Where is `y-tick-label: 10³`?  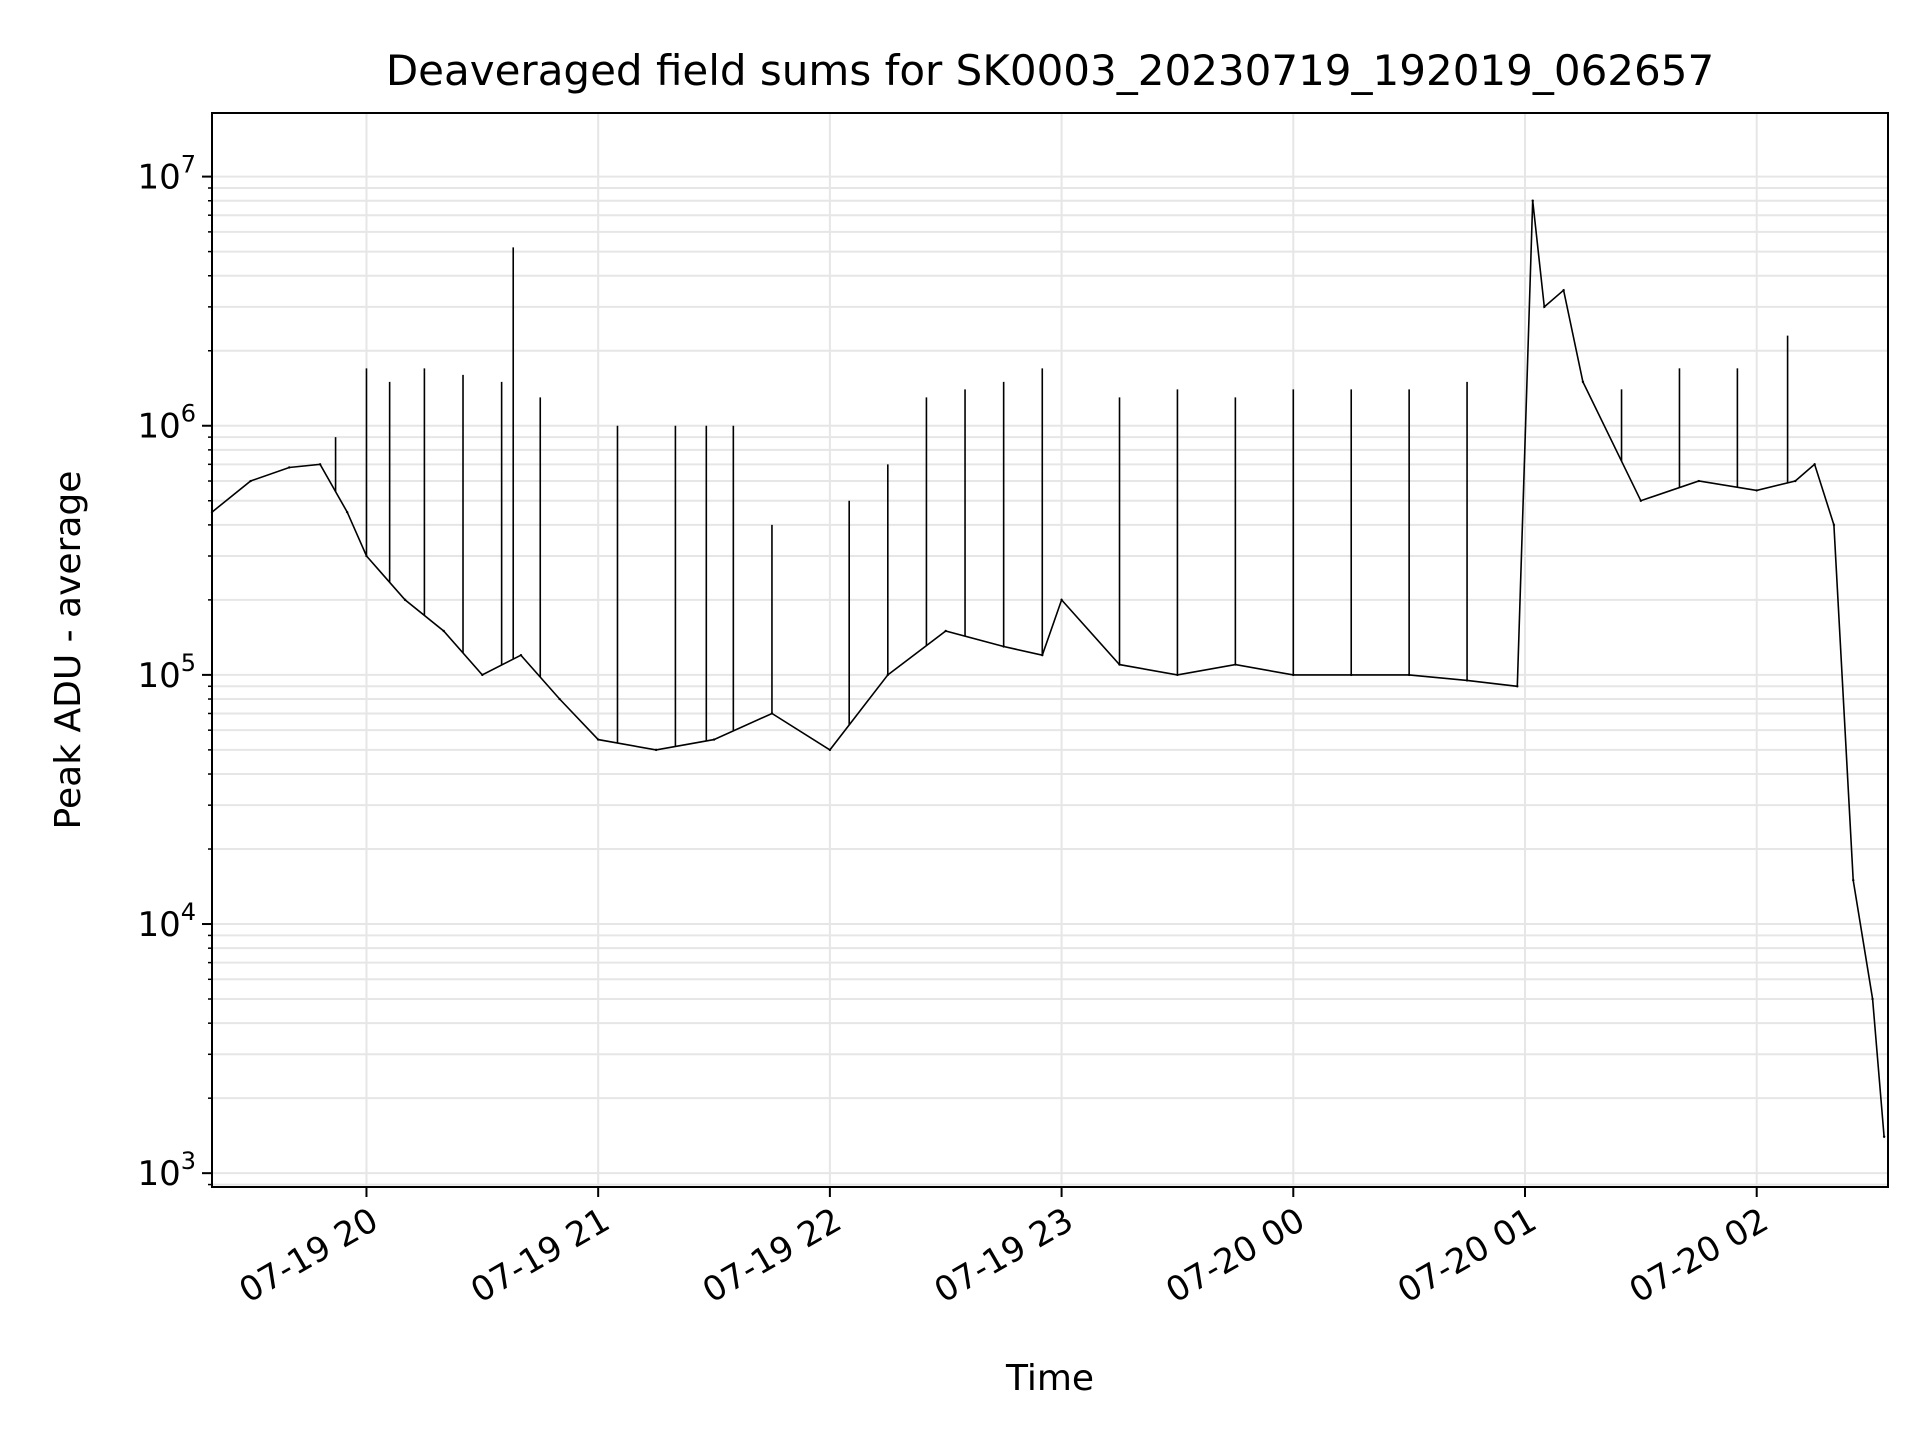
y-tick-label: 10³ is located at coordinates (166, 1170).